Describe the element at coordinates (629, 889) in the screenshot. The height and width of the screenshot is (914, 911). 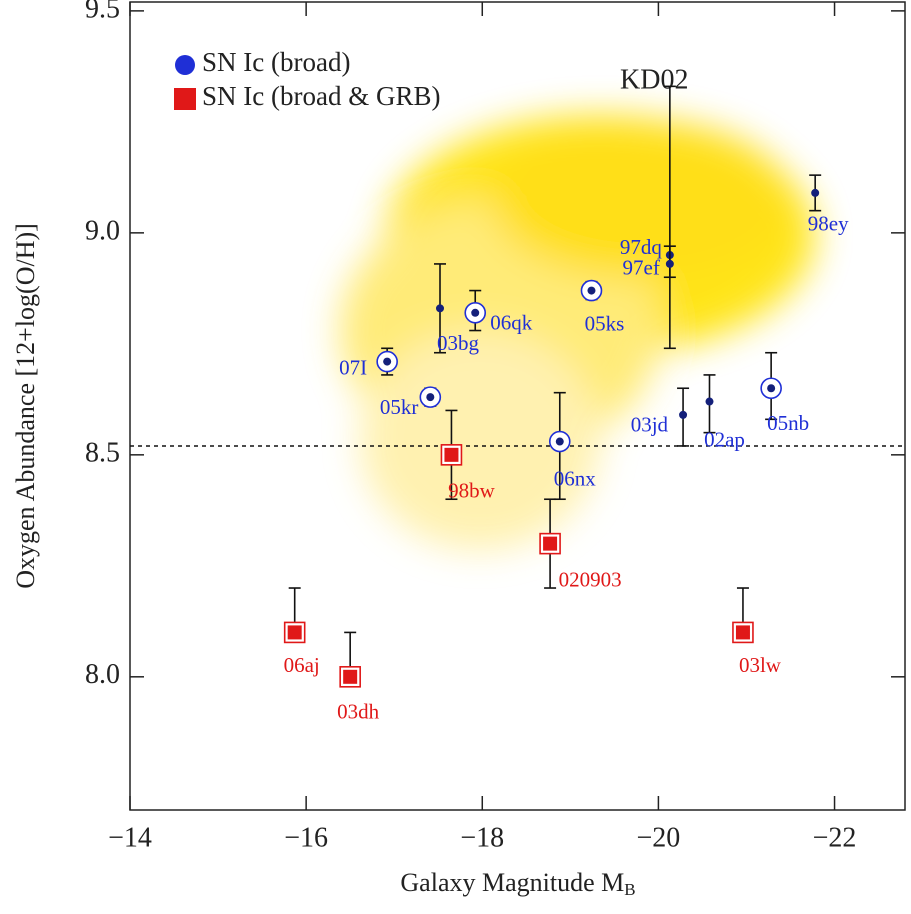
I see `x-axis-title-sub: B` at that location.